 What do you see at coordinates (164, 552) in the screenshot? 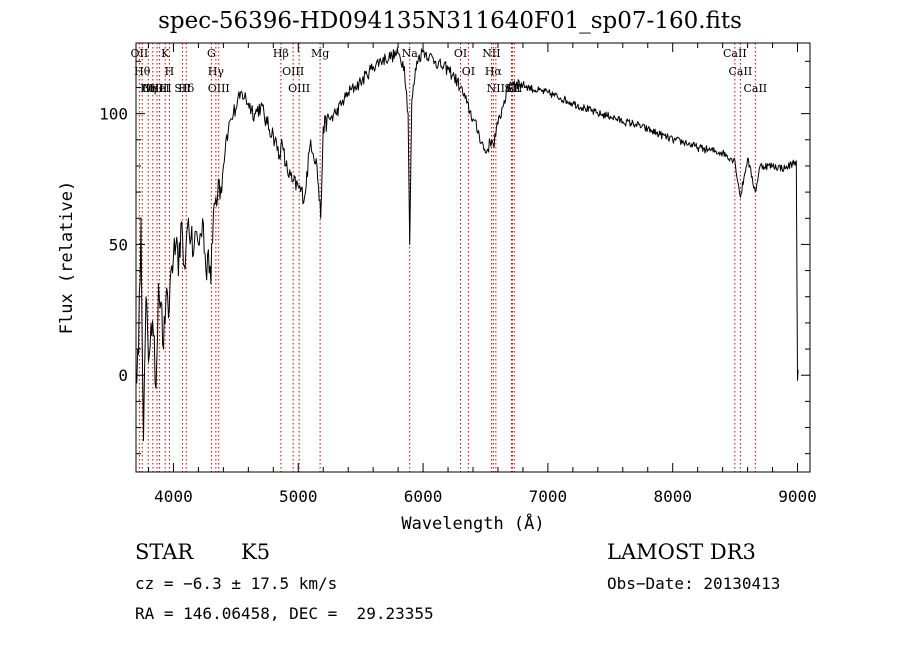
I see `object-class: STAR` at bounding box center [164, 552].